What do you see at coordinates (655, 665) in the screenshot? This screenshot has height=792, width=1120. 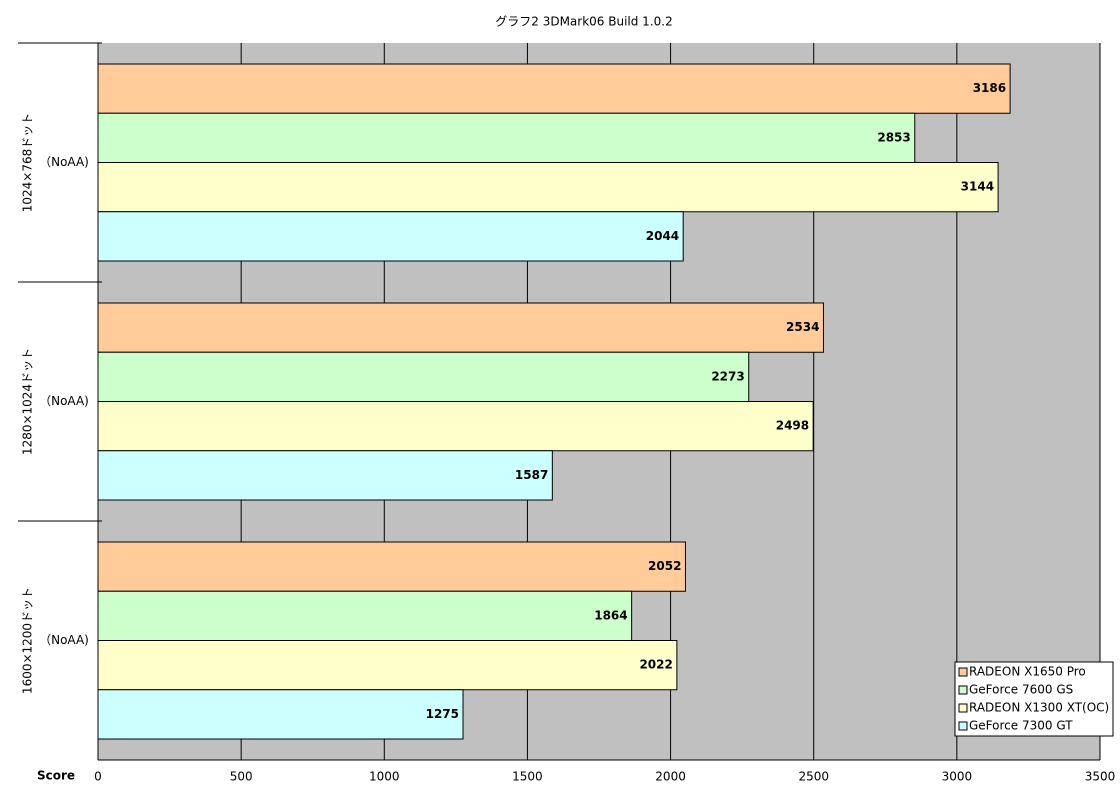 I see `value-label: 2022` at bounding box center [655, 665].